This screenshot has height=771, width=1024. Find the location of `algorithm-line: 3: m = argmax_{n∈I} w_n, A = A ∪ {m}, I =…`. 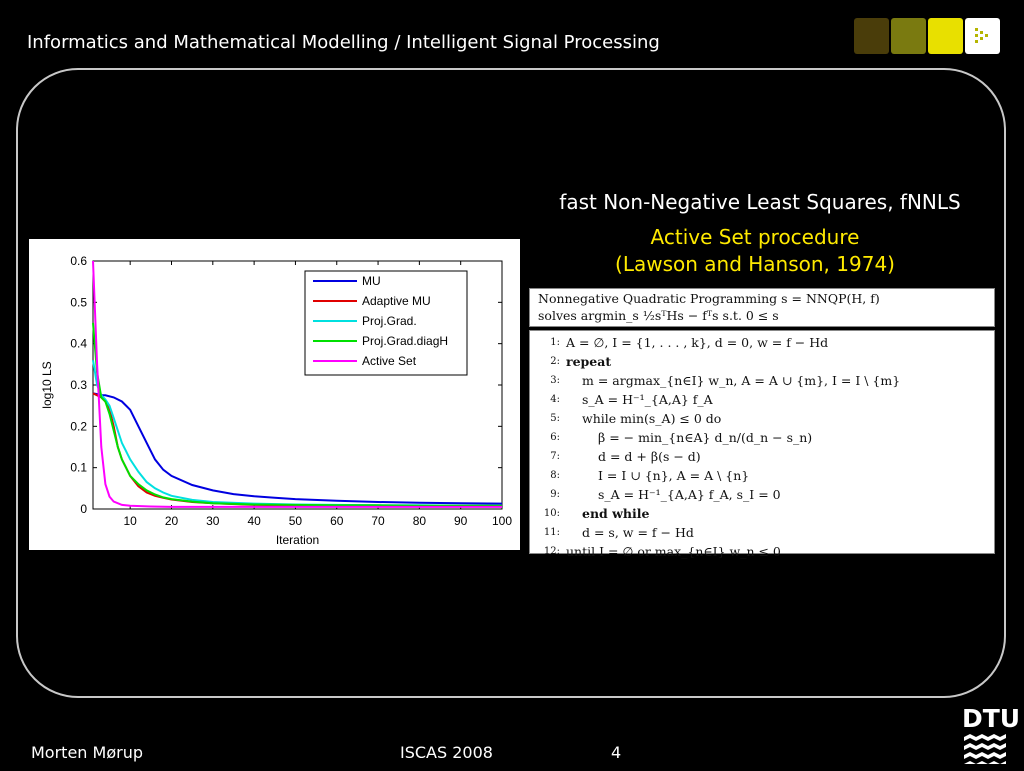

algorithm-line: 3: m = argmax_{n∈I} w_n, A = A ∪ {m}, I =… is located at coordinates (762, 380).